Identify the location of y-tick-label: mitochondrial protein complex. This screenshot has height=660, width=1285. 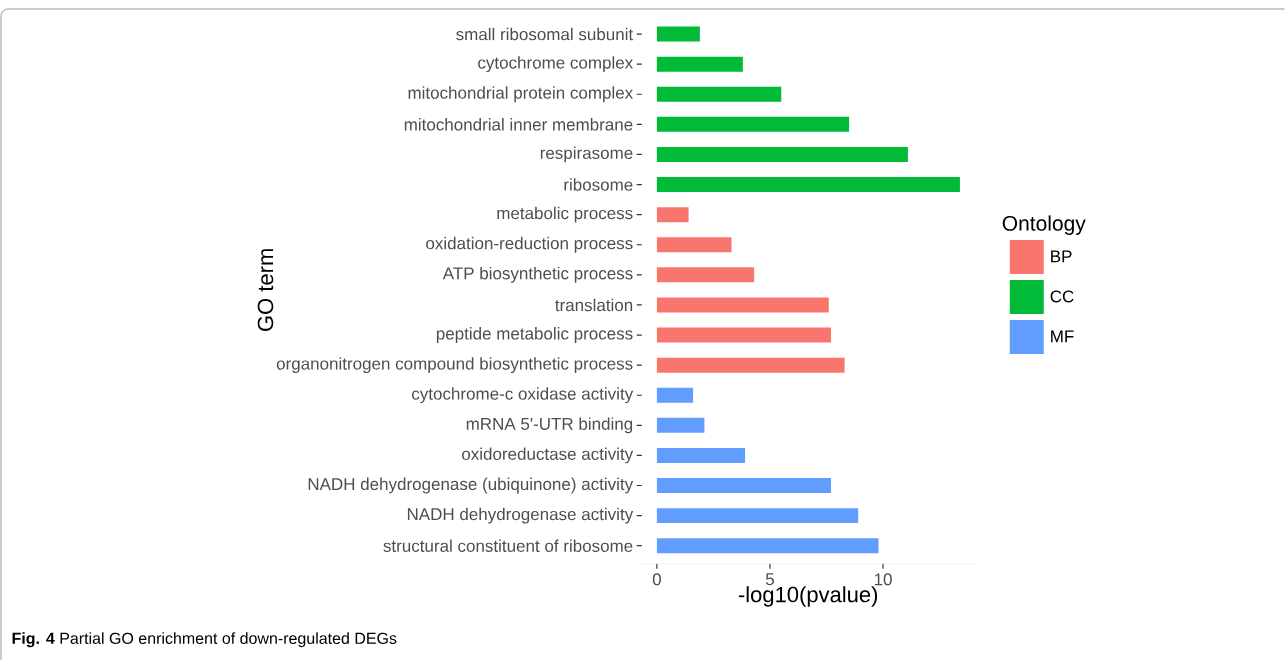
(520, 94).